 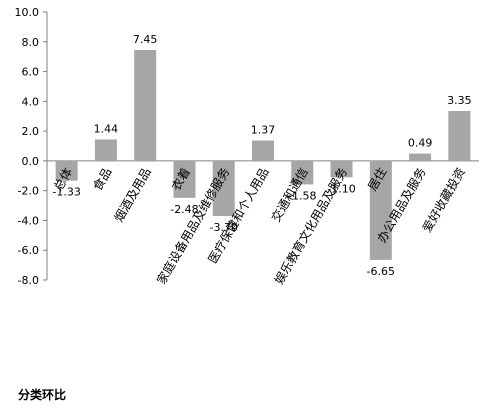 I want to click on data-label: -1.33, so click(x=66, y=192).